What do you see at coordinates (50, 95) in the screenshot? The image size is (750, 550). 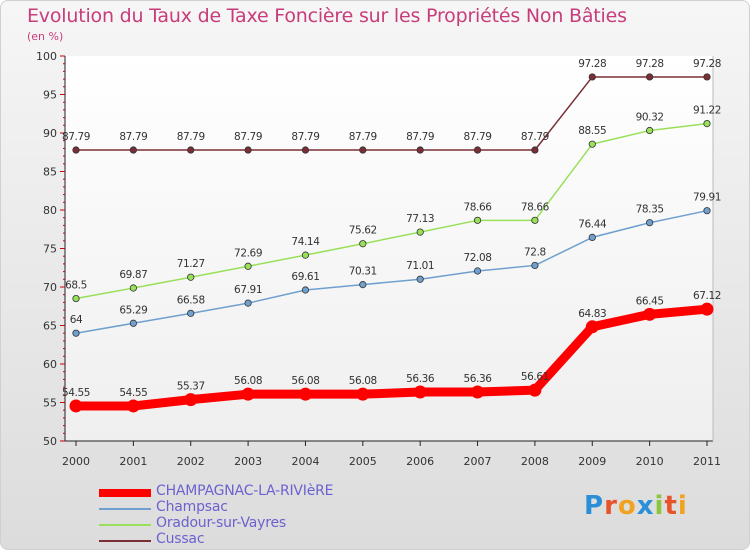 I see `y-tick-label: 95` at bounding box center [50, 95].